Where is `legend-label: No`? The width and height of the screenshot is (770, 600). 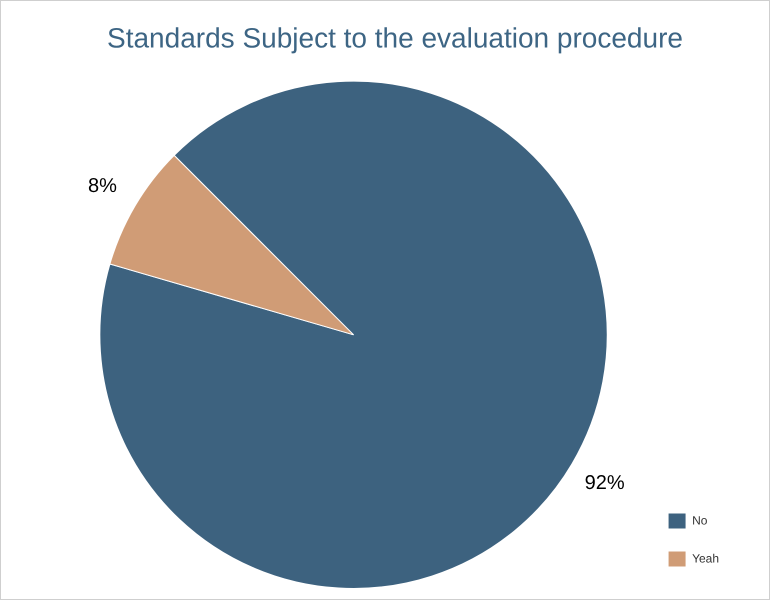 legend-label: No is located at coordinates (700, 520).